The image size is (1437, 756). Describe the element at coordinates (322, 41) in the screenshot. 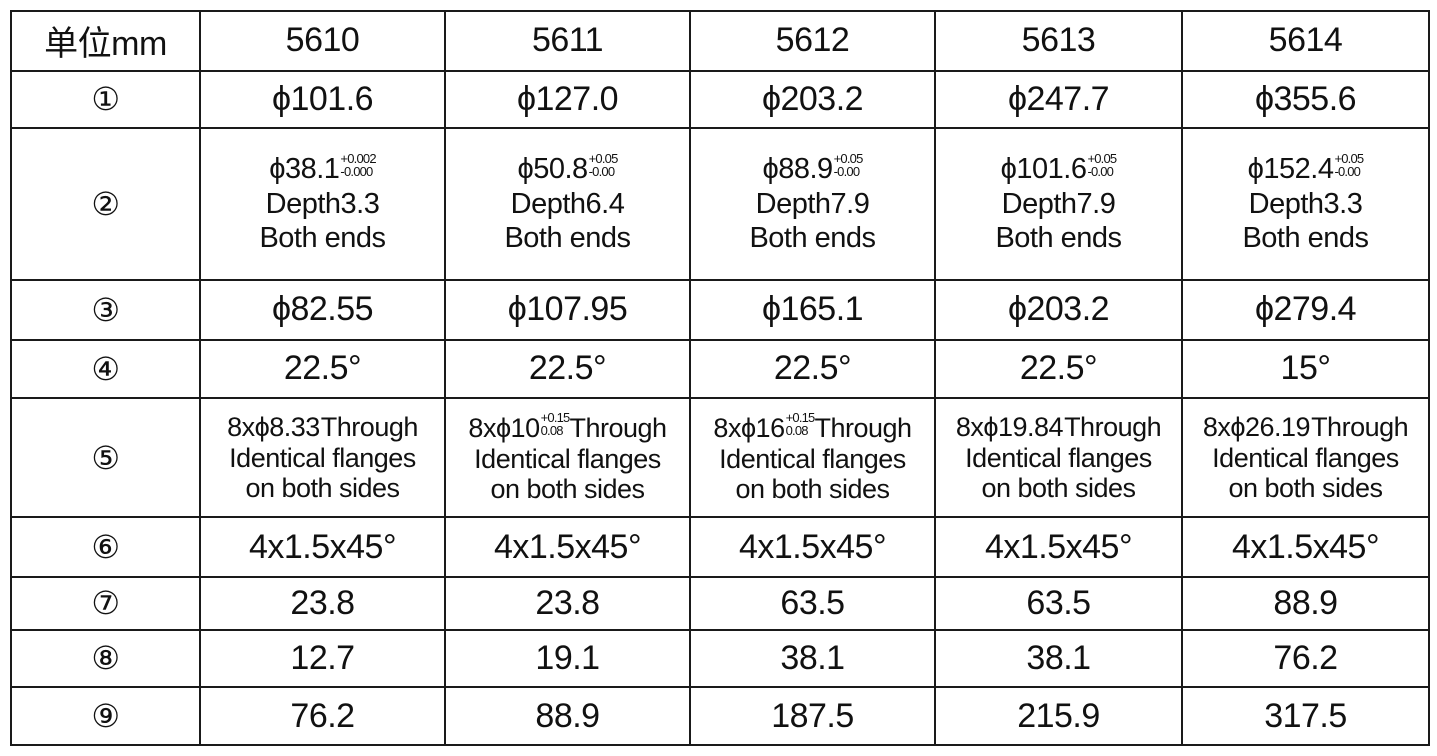

I see `model-5610-header: 5610` at that location.